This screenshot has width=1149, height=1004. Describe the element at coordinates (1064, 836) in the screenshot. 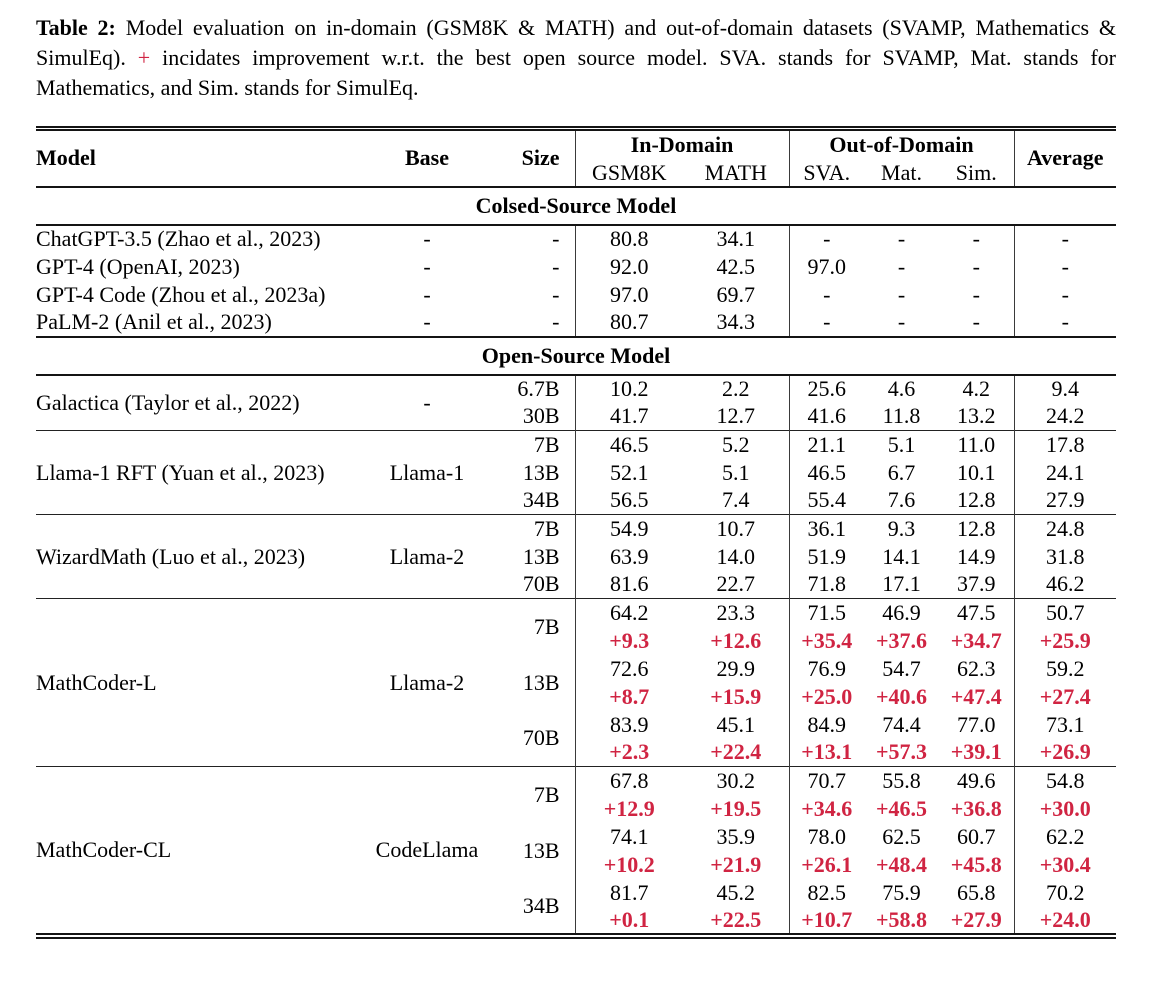

I see `metric-value: 62.2` at that location.